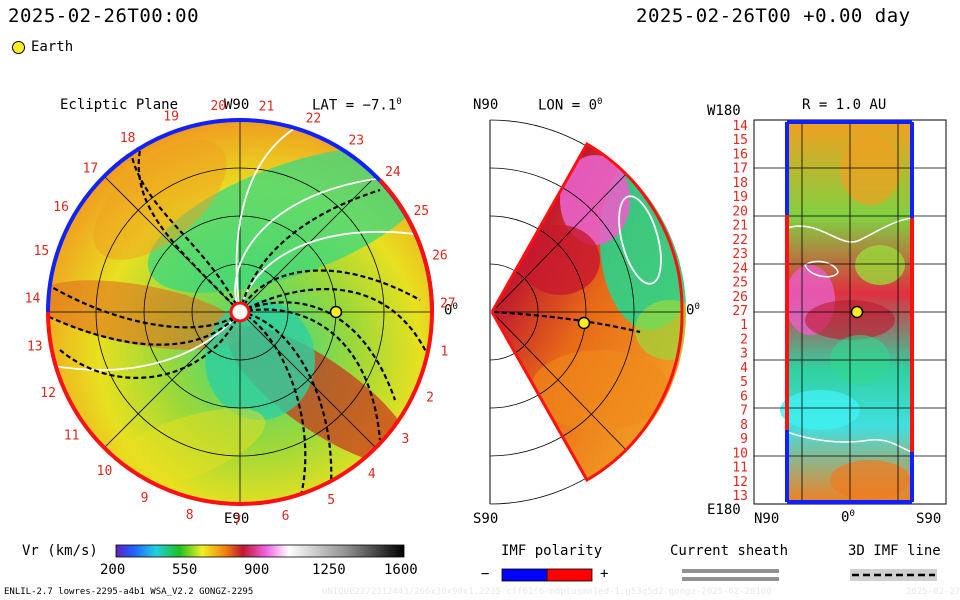  I want to click on sphere-bottom-left-label: E180, so click(724, 510).